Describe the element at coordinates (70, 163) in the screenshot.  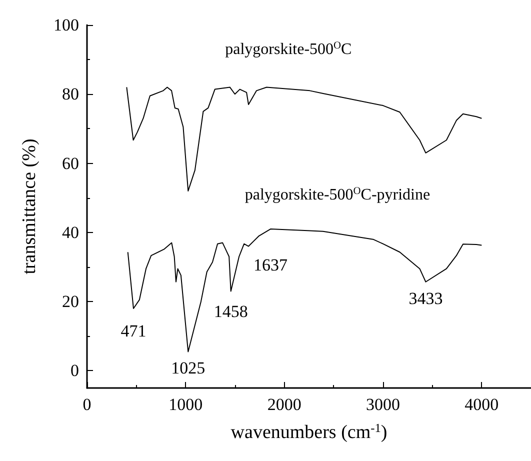
I see `y-tick-label: 60` at that location.